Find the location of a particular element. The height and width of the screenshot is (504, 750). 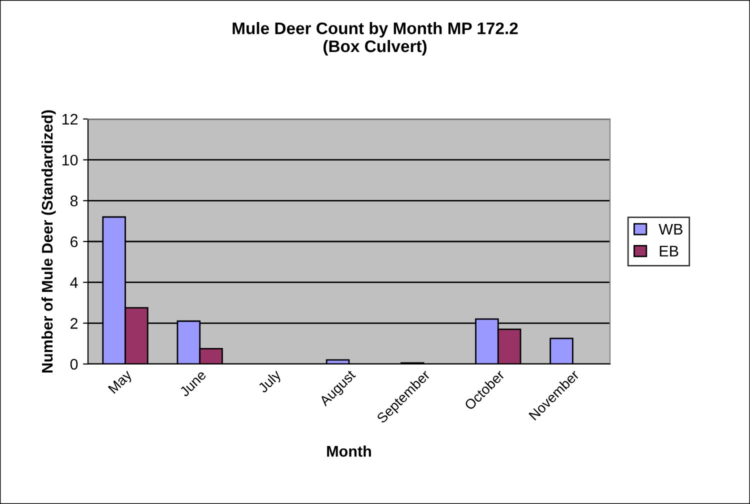

x-axis-title: Month is located at coordinates (349, 451).